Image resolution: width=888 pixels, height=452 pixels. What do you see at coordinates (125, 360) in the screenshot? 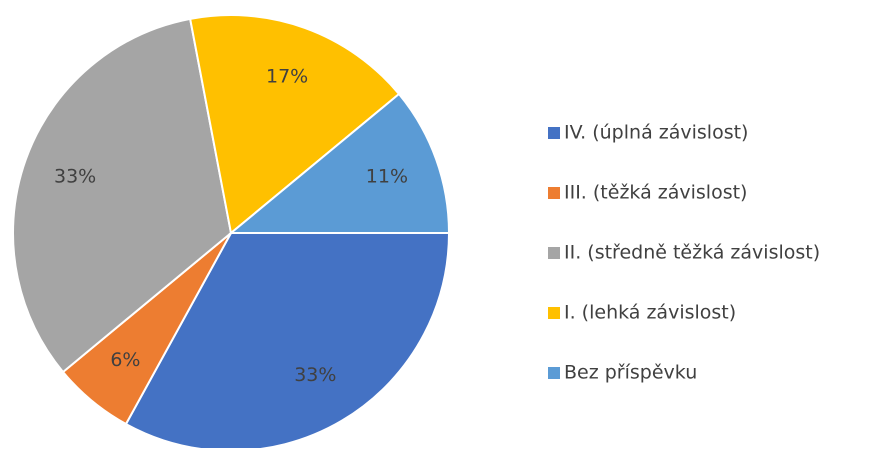
I see `data-label: 6%` at bounding box center [125, 360].